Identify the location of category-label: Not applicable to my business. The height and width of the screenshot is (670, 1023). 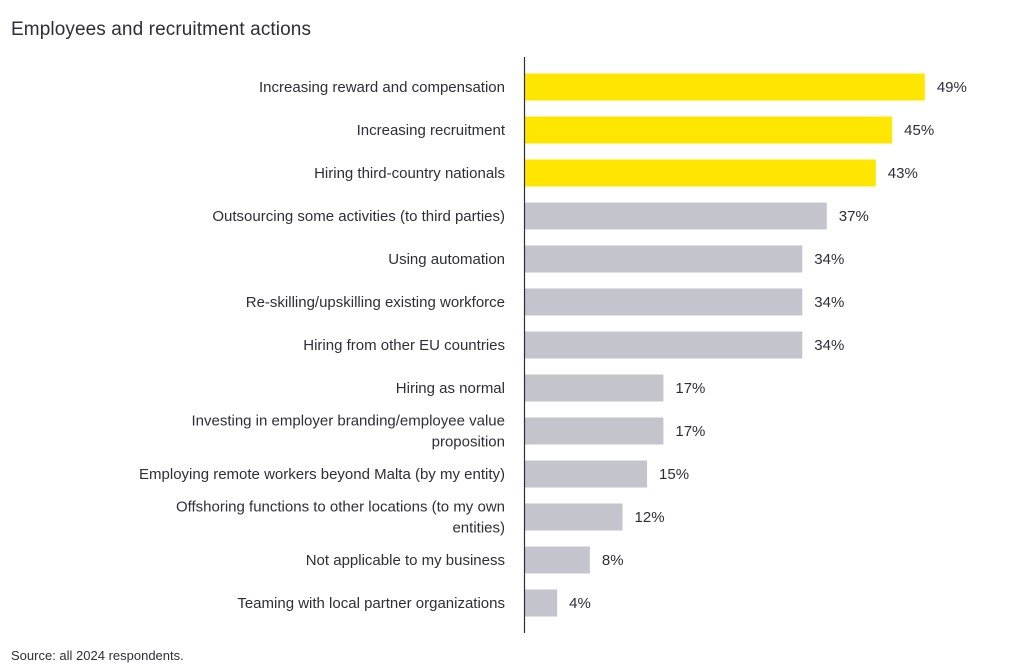
(405, 560).